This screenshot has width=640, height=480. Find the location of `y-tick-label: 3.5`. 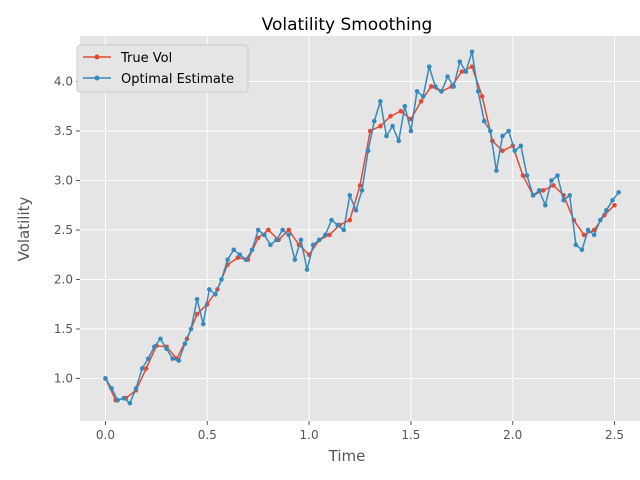

y-tick-label: 3.5 is located at coordinates (63, 131).